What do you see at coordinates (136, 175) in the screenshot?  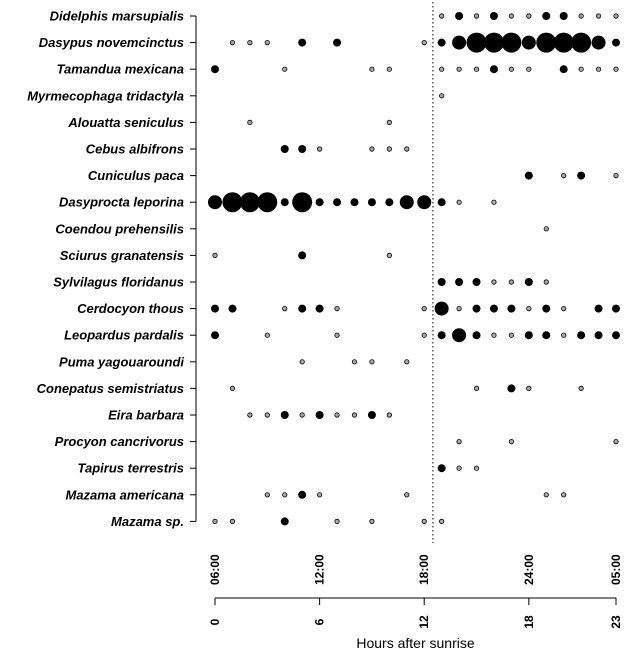 I see `species-label: Cuniculus paca` at bounding box center [136, 175].